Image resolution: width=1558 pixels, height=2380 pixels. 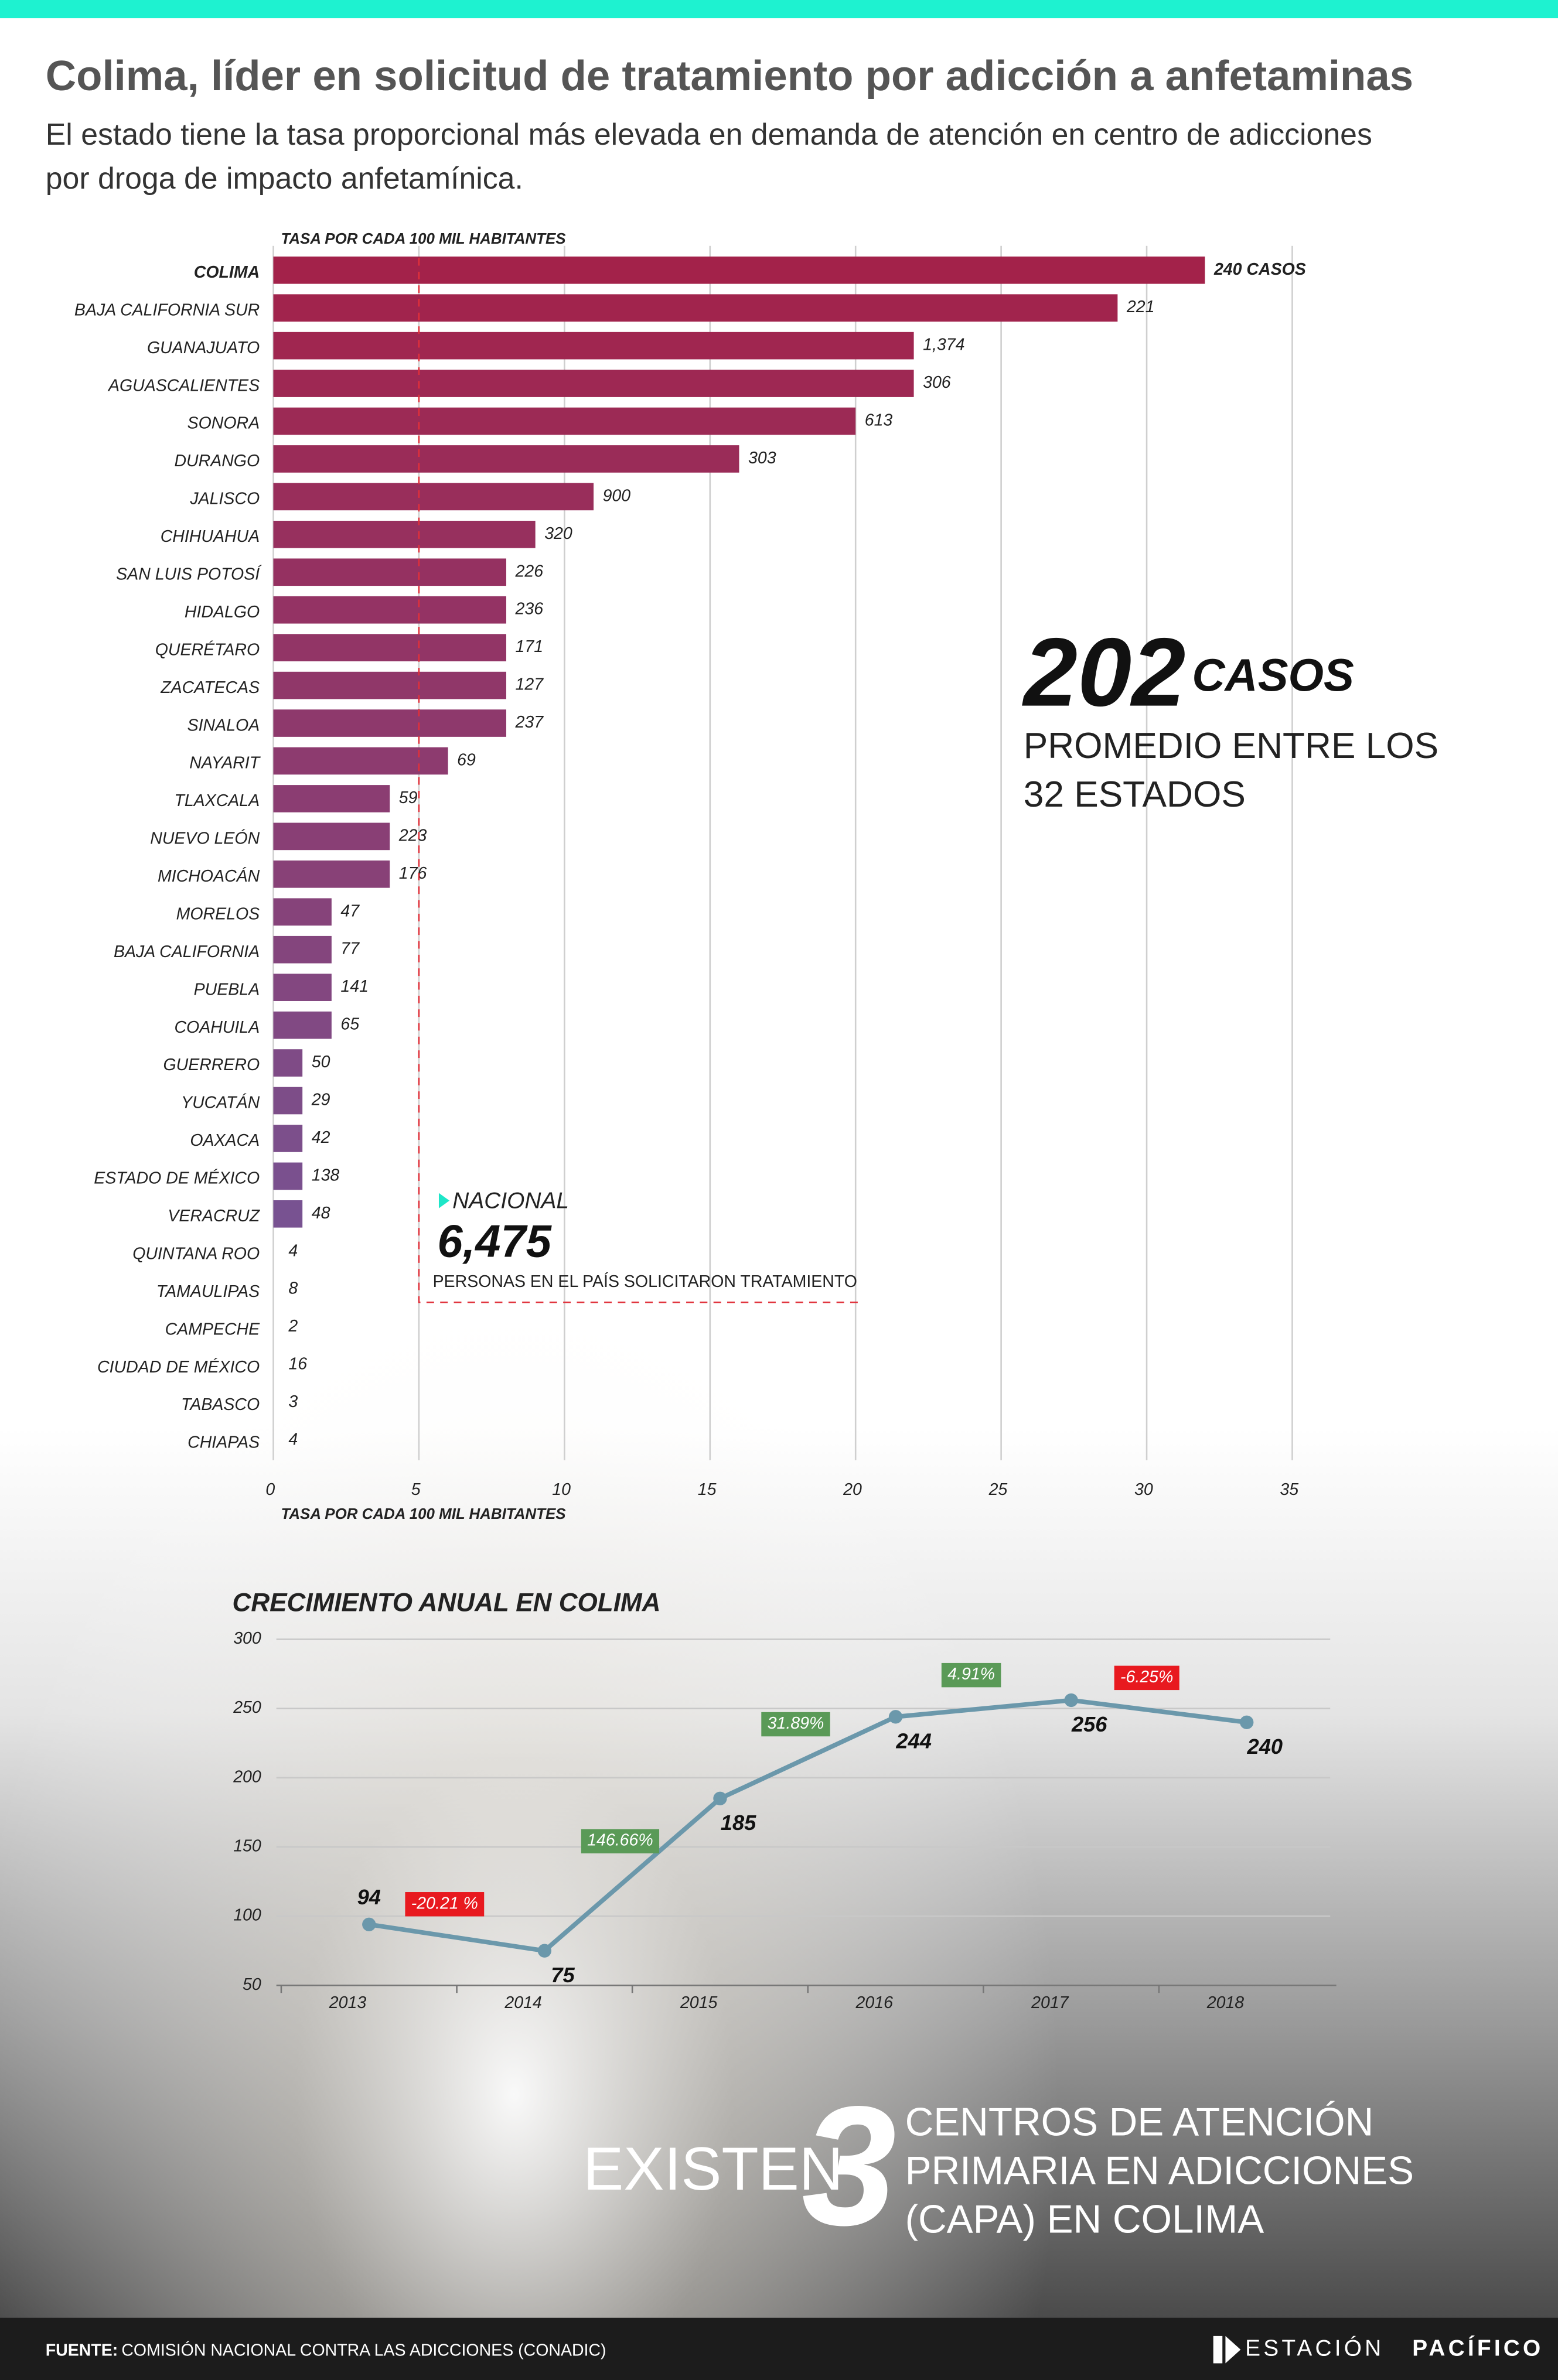 What do you see at coordinates (167, 310) in the screenshot?
I see `category-label: BAJA CALIFORNIA SUR` at bounding box center [167, 310].